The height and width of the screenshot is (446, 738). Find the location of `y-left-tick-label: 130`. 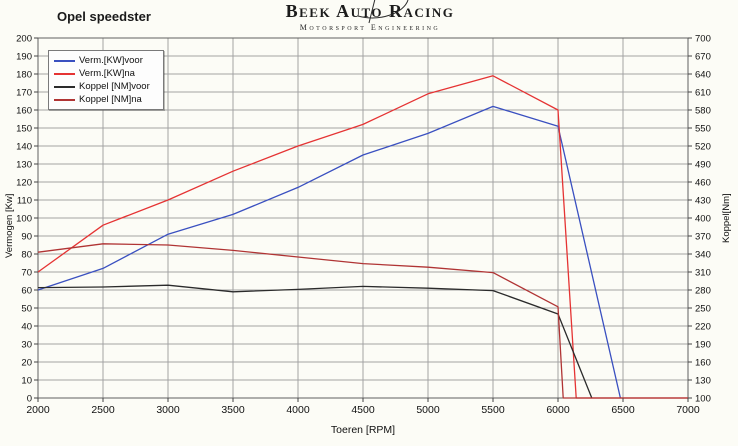

y-left-tick-label: 130 is located at coordinates (24, 165).